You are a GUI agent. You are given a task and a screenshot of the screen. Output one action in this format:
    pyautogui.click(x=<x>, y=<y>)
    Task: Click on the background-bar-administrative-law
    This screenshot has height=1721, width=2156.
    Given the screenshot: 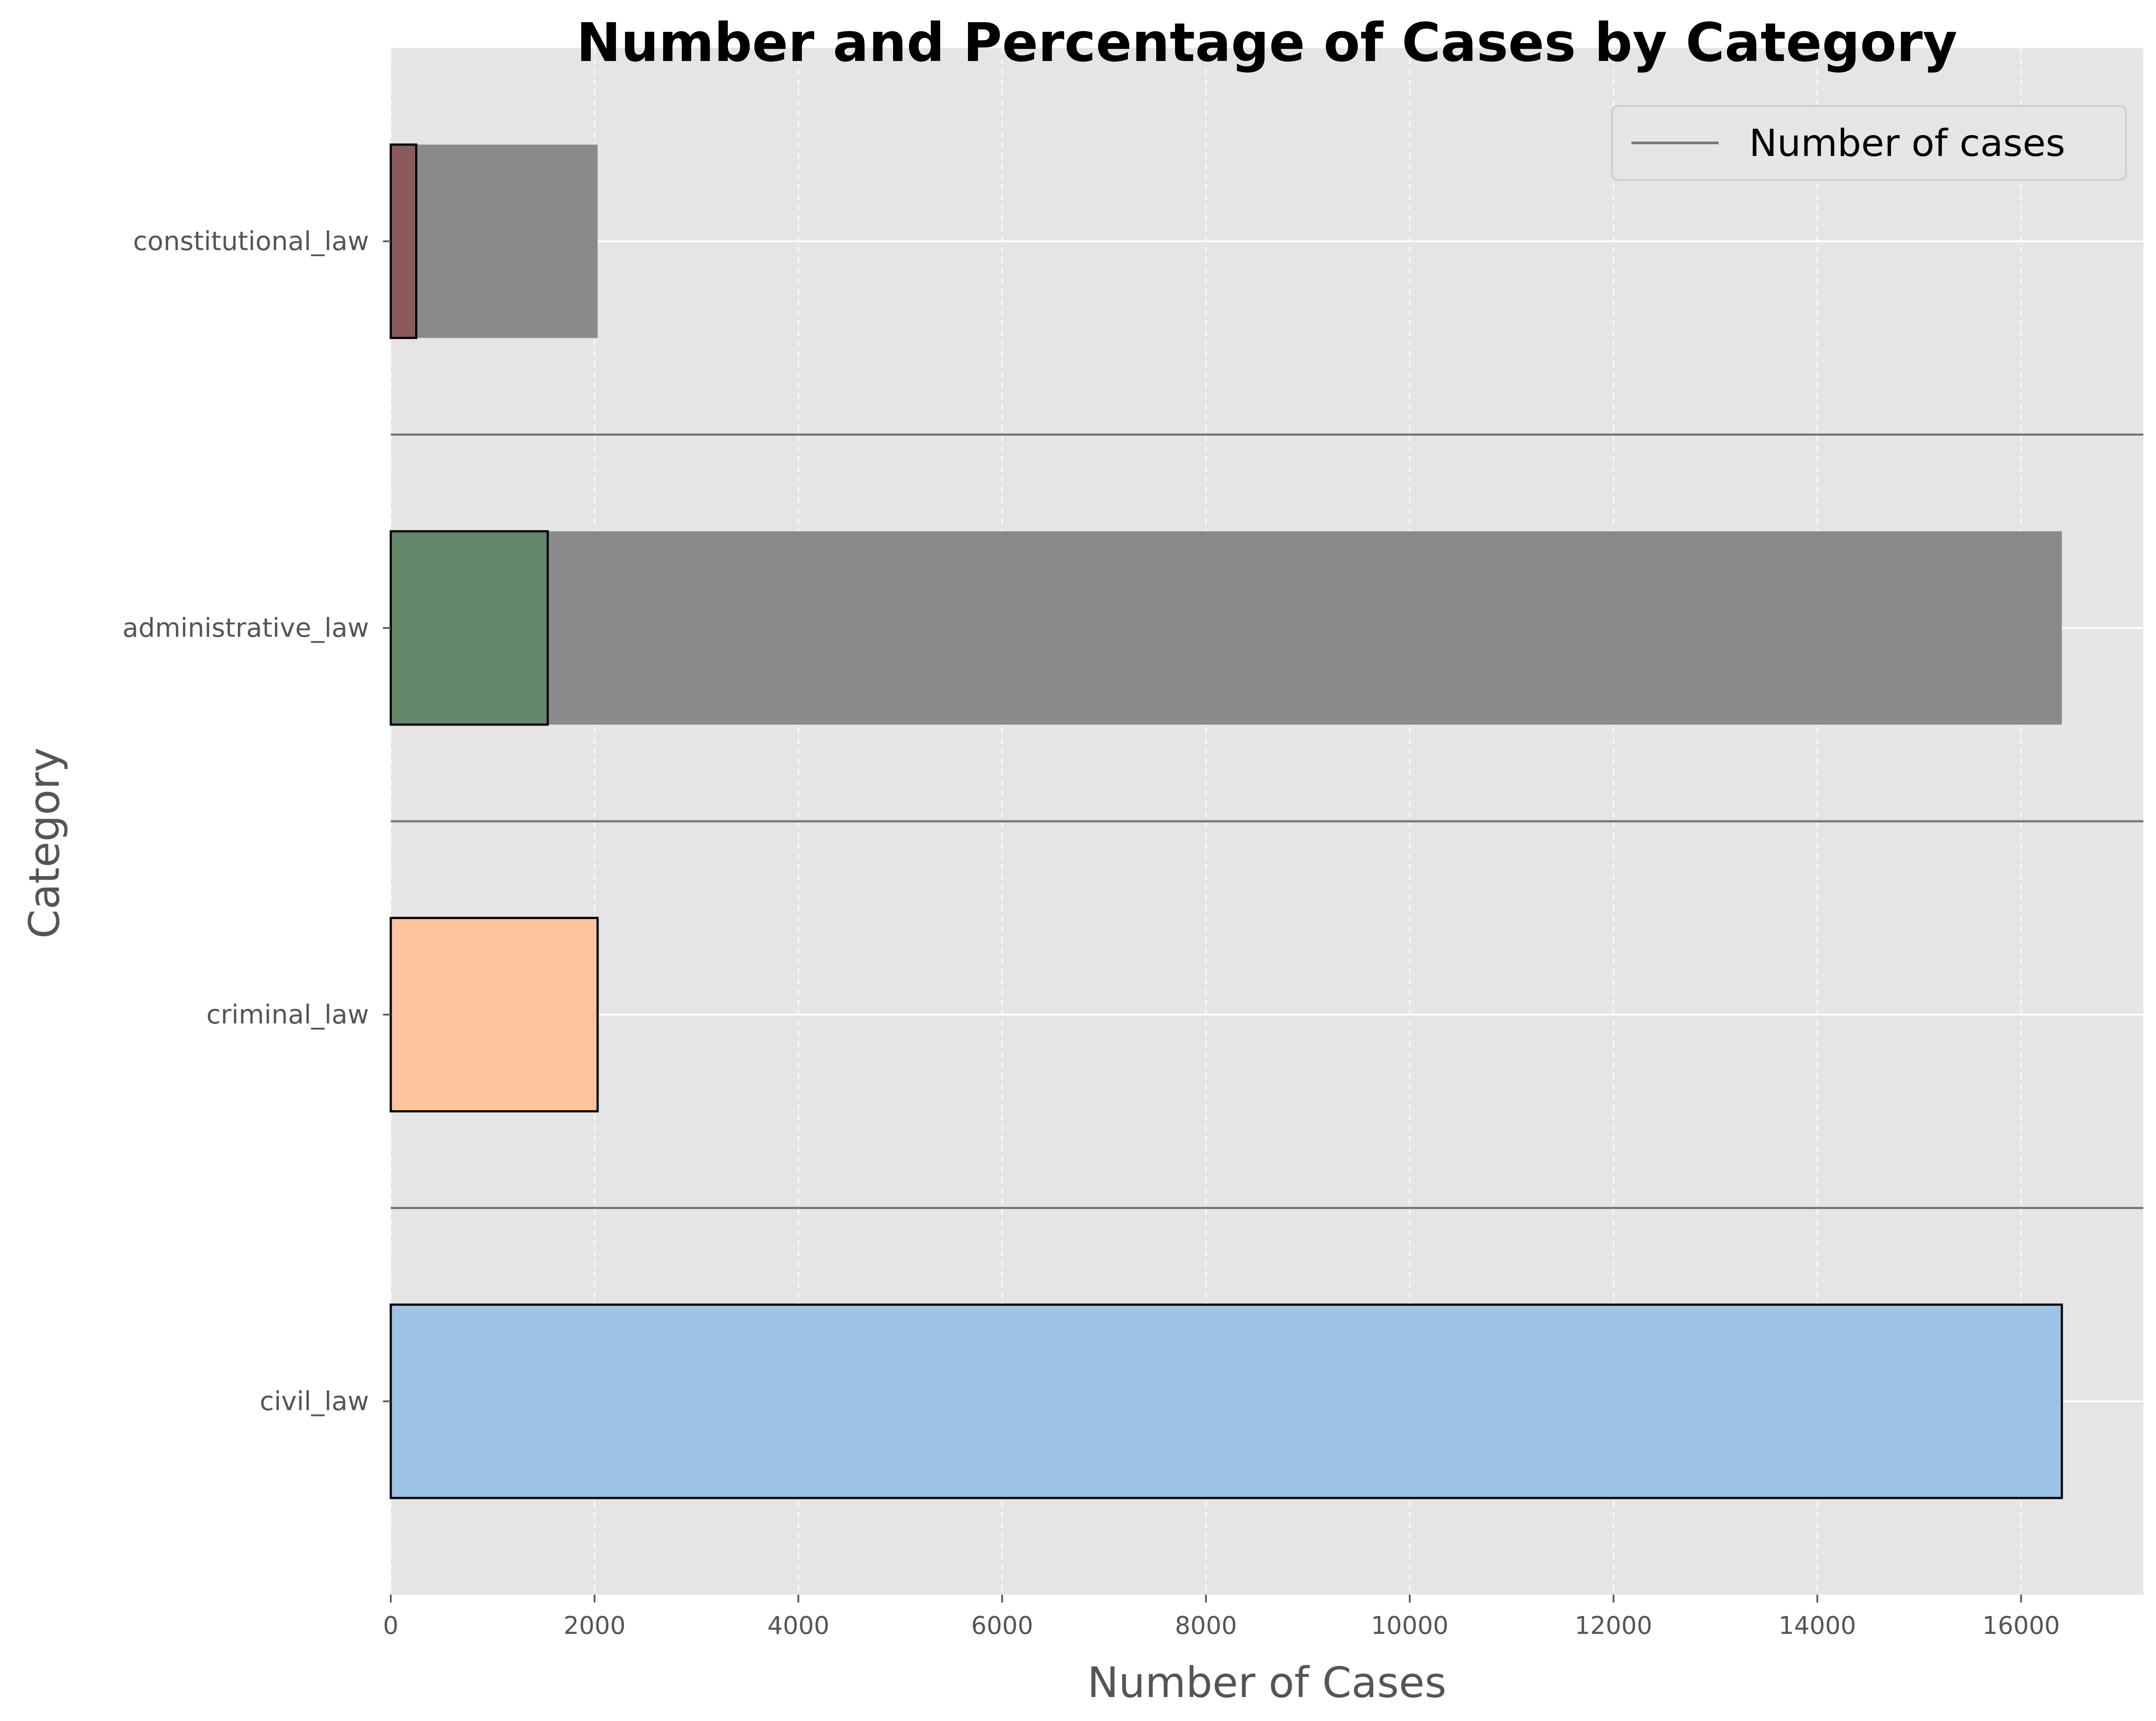 What is the action you would take?
    pyautogui.click(x=1226, y=628)
    